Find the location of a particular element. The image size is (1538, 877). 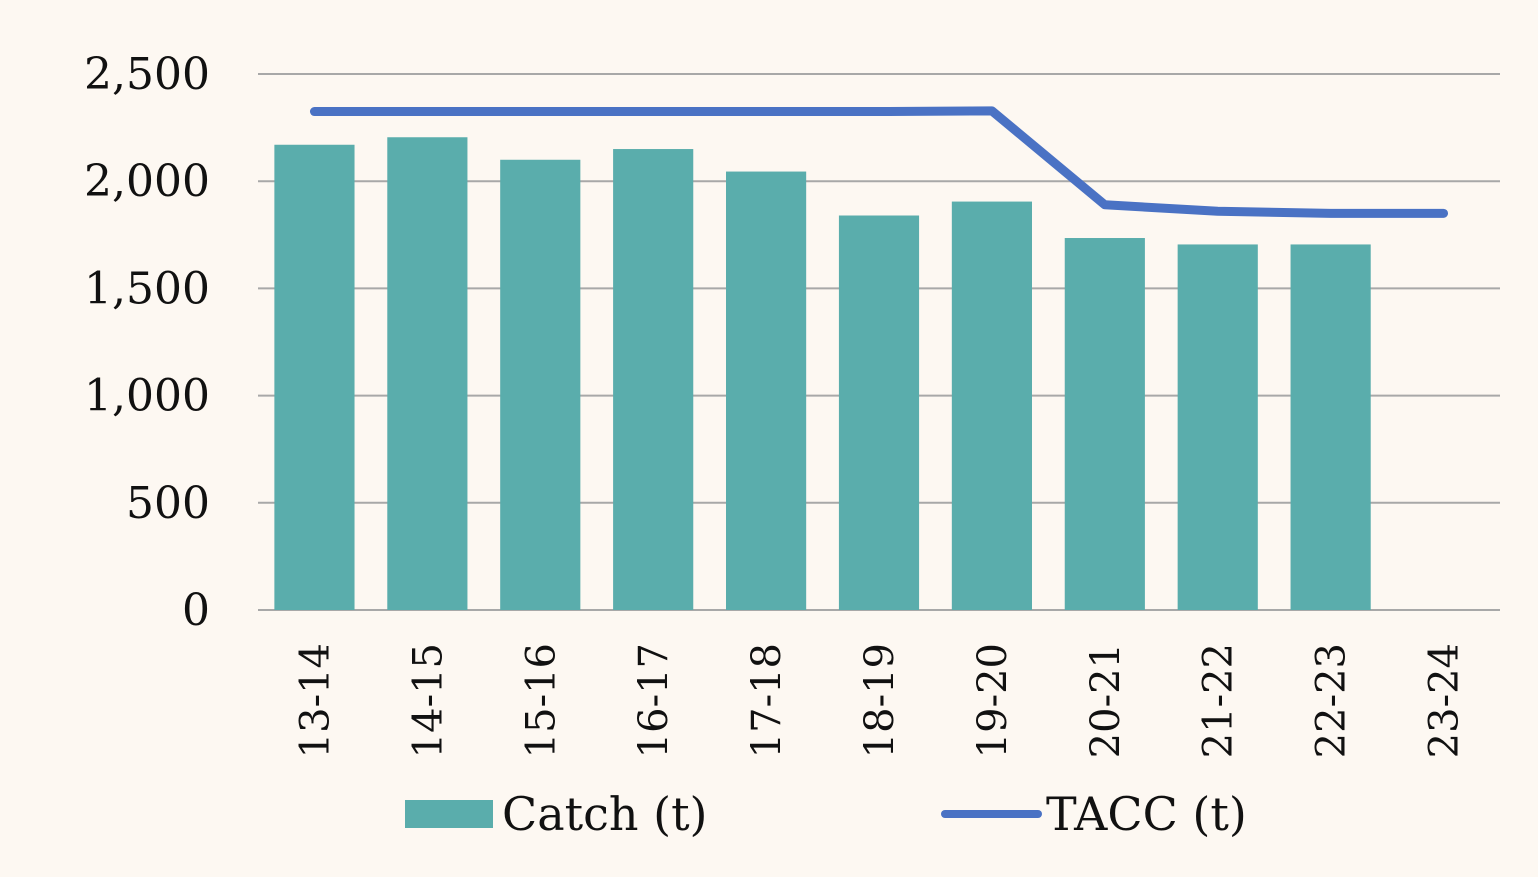

y-tick-label: 2,000 is located at coordinates (147, 181).